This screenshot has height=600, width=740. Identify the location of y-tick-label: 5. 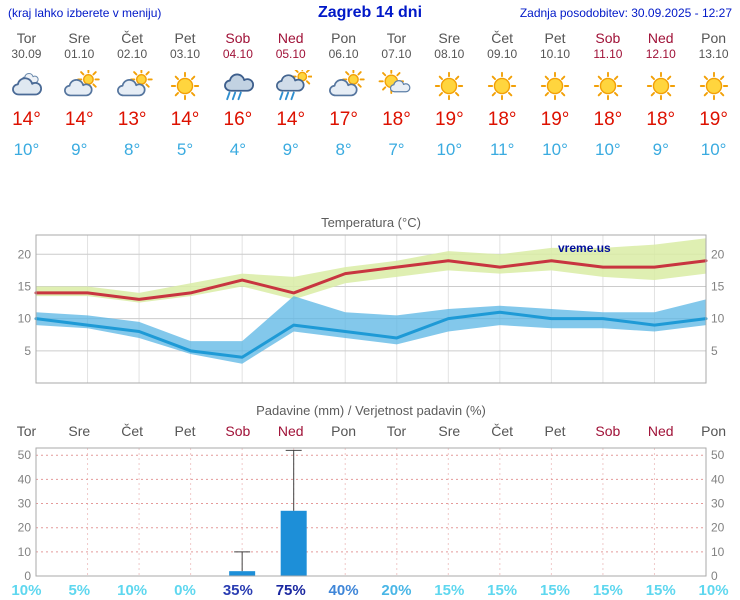
(714, 351).